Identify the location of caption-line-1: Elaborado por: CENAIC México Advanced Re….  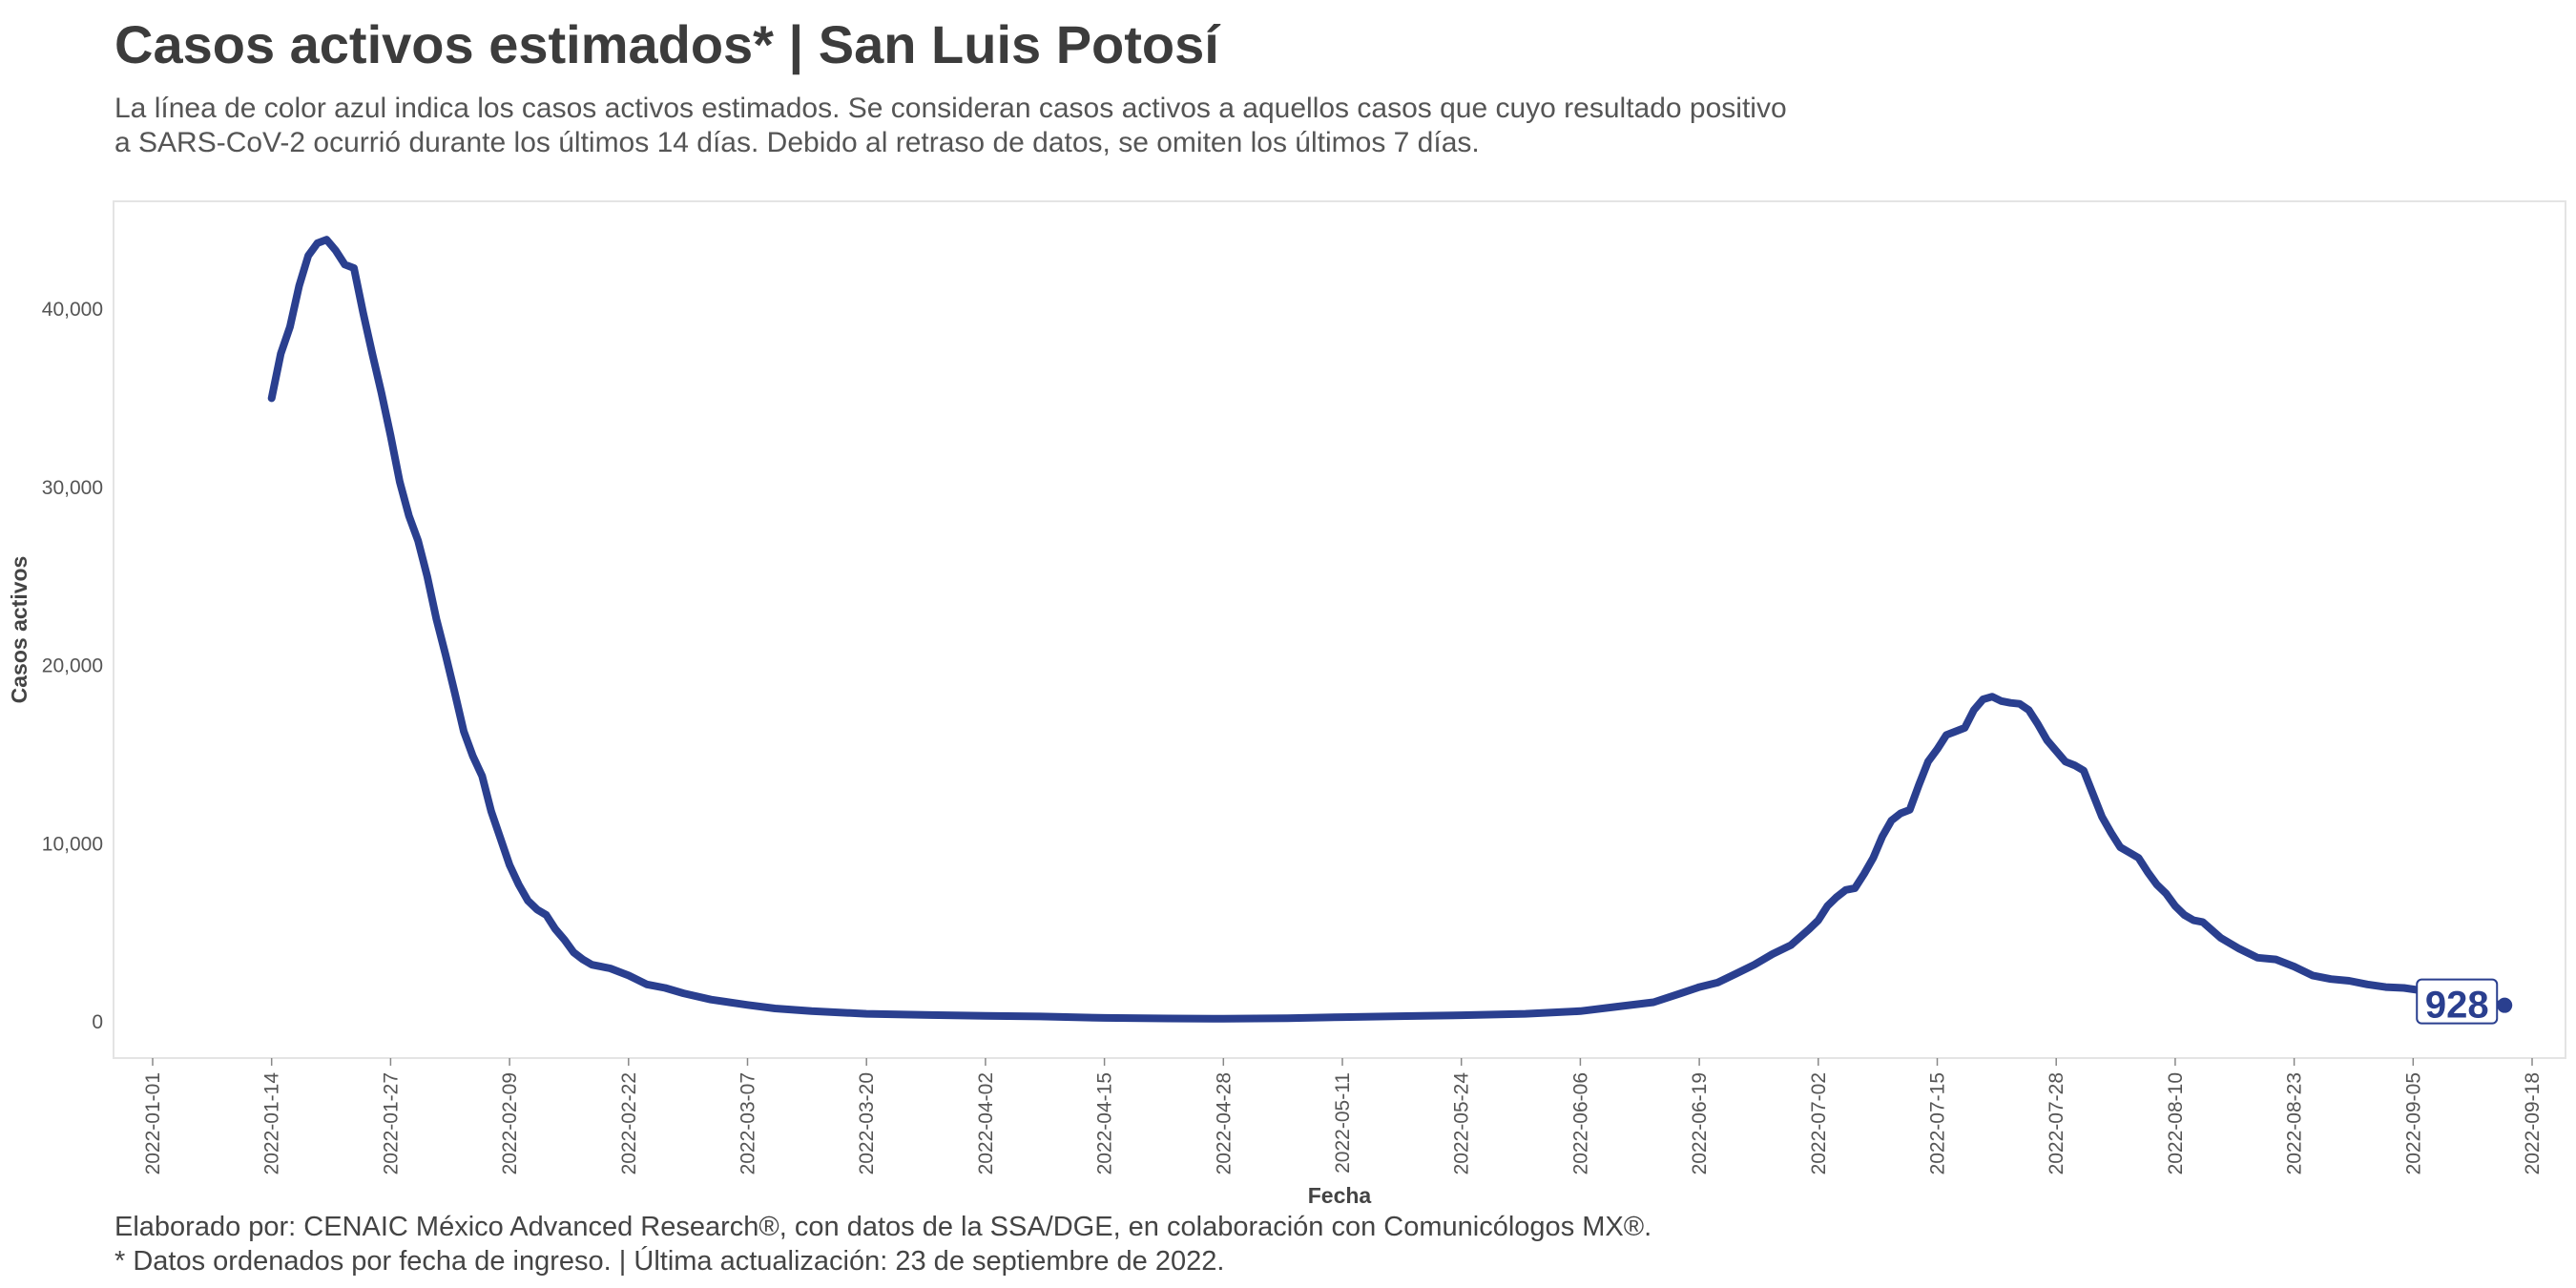
(883, 1227).